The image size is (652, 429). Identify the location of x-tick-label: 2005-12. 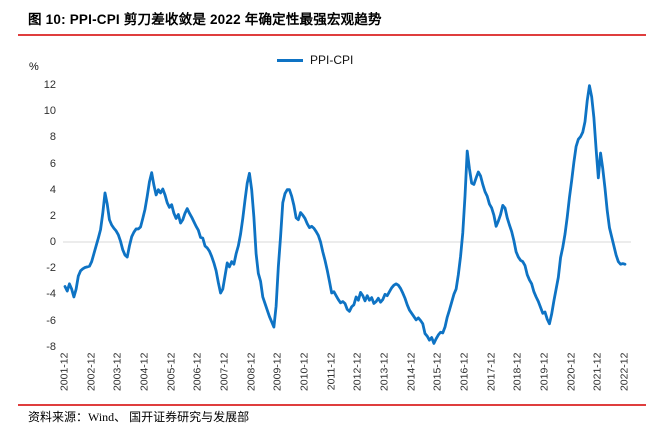
(171, 372).